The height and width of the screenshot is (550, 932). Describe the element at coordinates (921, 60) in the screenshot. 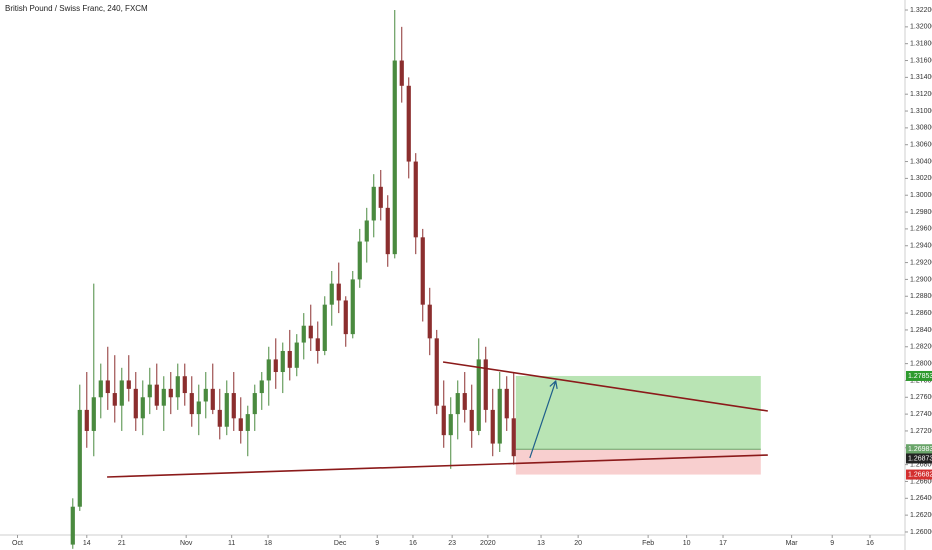

I see `y-tick-label: 1.31600` at that location.